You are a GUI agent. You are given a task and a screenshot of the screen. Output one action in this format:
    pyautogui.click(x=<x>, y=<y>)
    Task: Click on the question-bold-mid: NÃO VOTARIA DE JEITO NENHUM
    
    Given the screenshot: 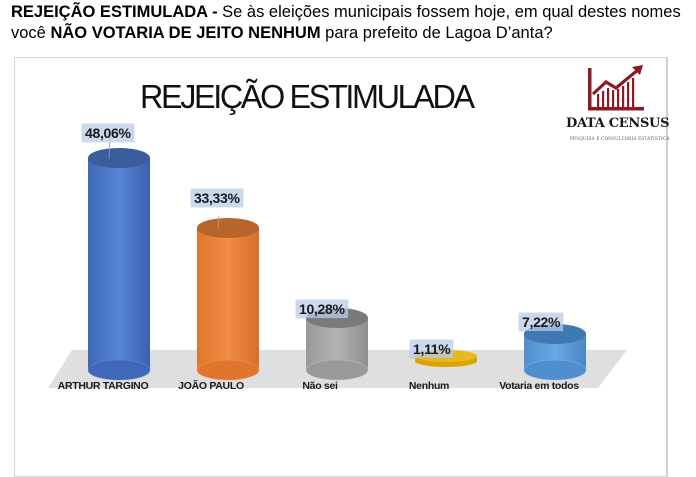 What is the action you would take?
    pyautogui.click(x=185, y=33)
    